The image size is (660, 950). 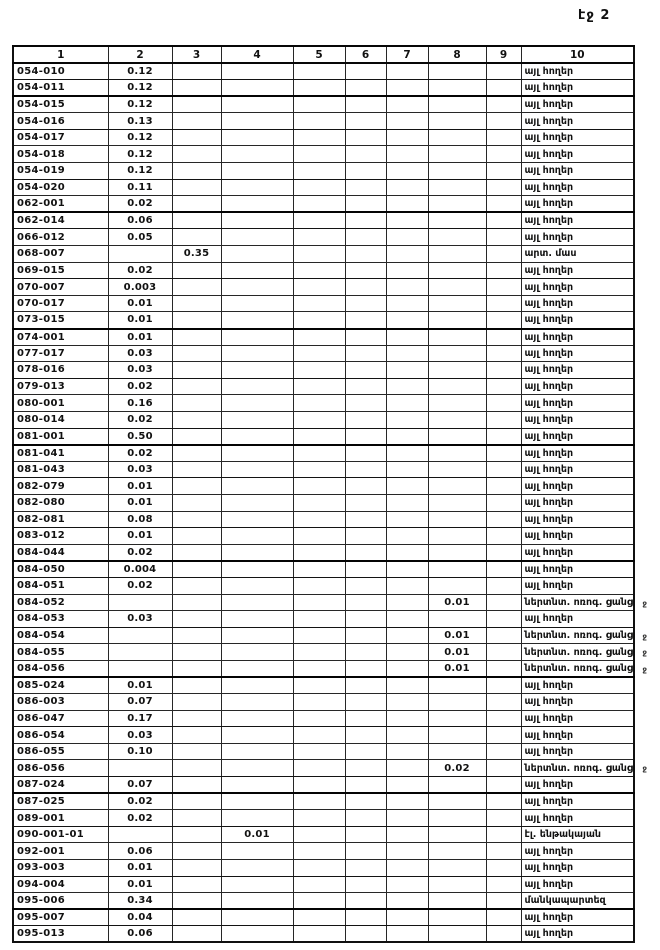 What do you see at coordinates (323, 718) in the screenshot?
I see `table-row: 086-047 0.17 այլ հողեր` at bounding box center [323, 718].